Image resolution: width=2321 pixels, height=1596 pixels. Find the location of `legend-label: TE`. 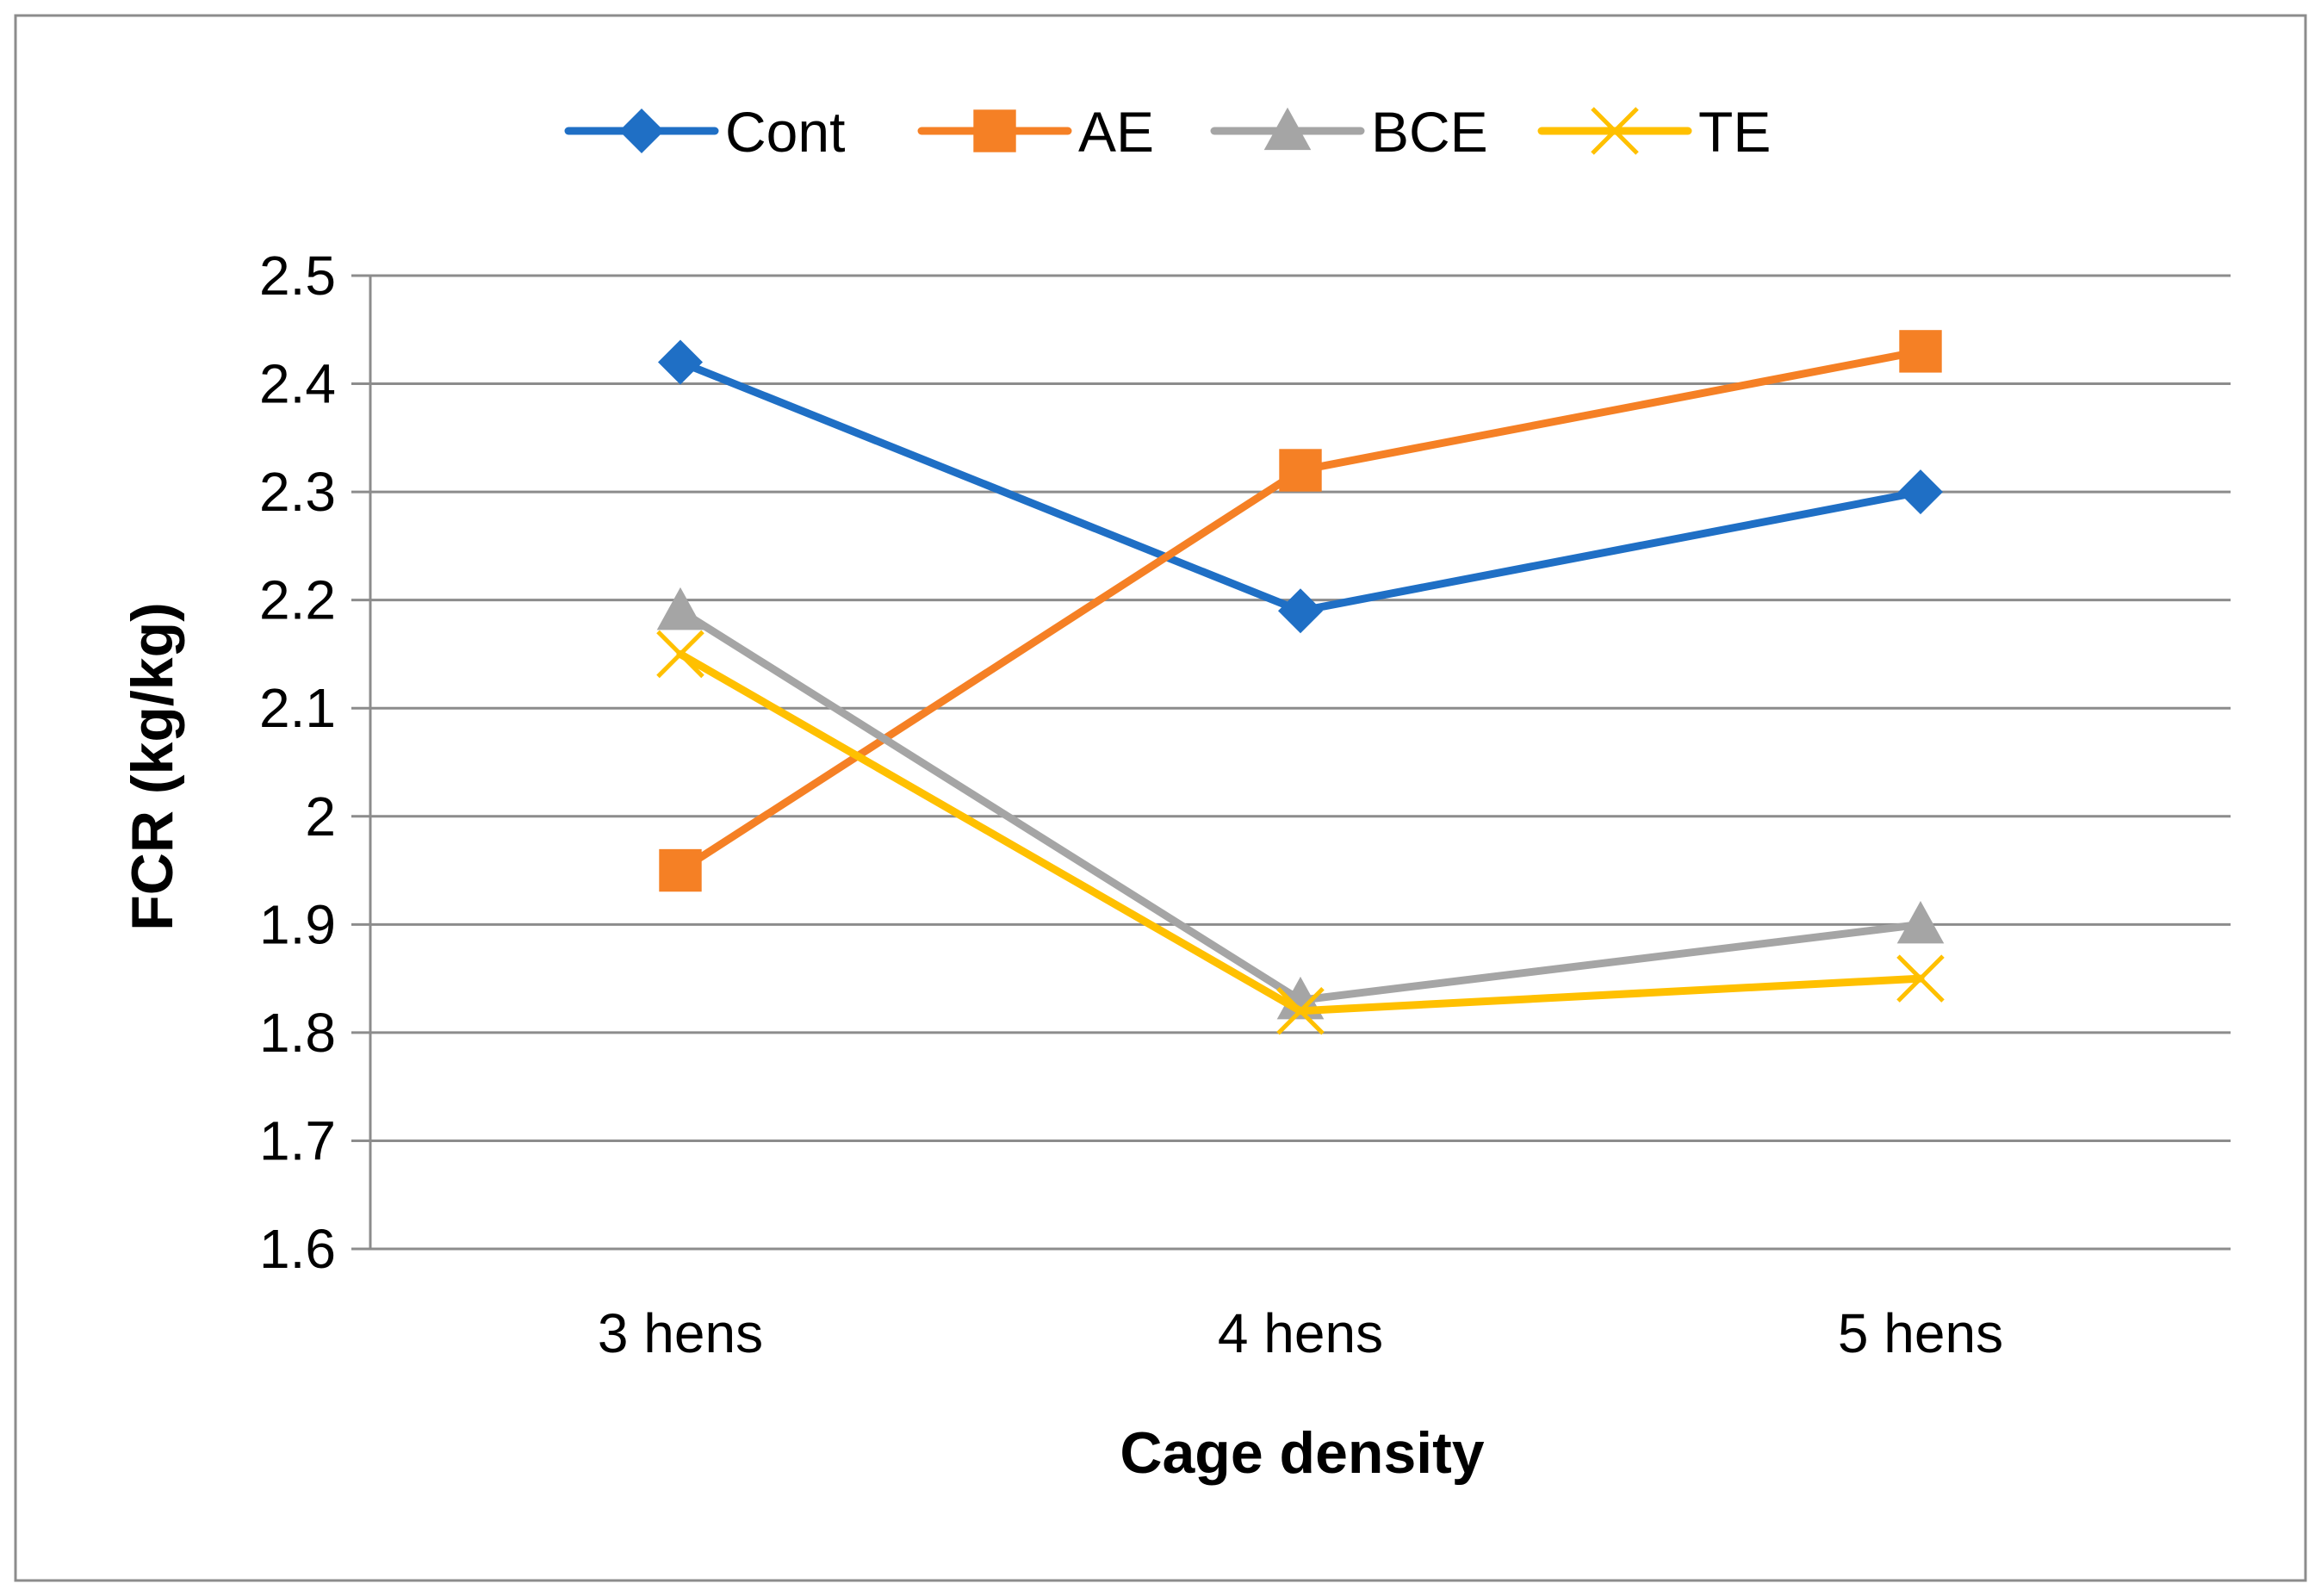

legend-label: TE is located at coordinates (1735, 132).